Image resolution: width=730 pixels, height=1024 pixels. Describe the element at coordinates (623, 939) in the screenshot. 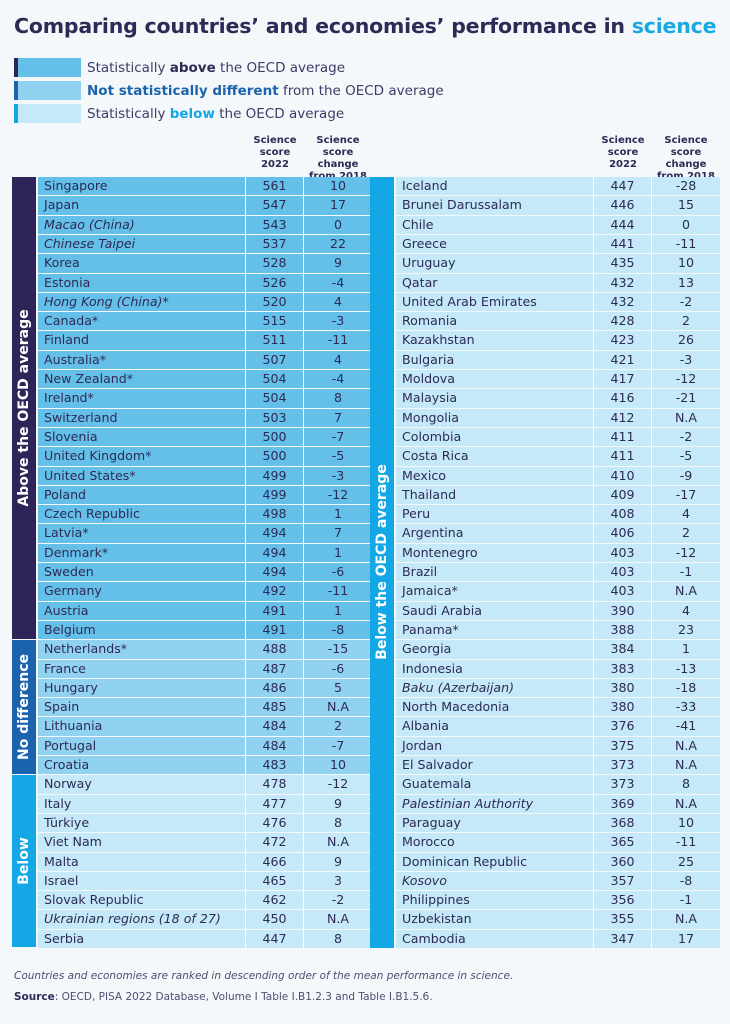

I see `science-score: 347` at that location.